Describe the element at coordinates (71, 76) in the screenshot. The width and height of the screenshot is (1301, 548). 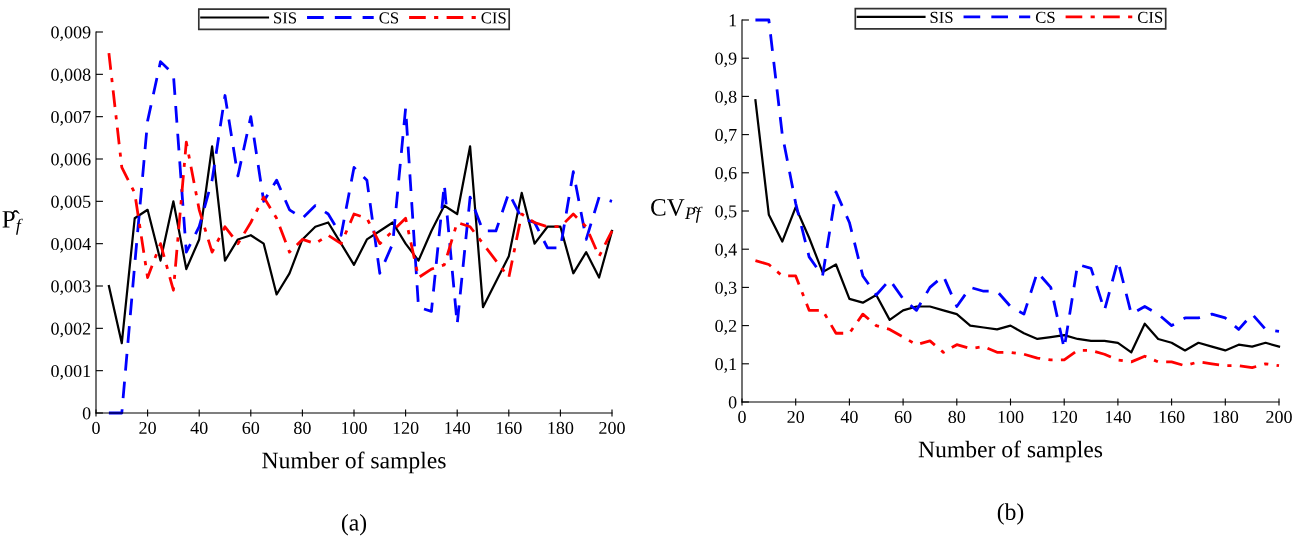
I see `y-tick-label: 0,008` at that location.